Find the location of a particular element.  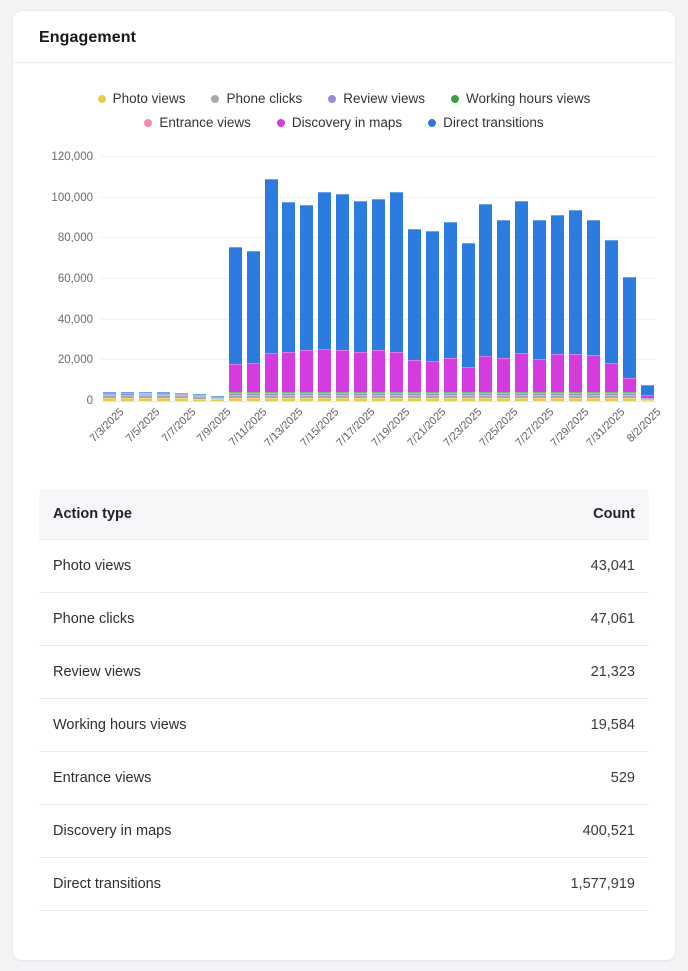

legend-dot-icon is located at coordinates (101, 98).